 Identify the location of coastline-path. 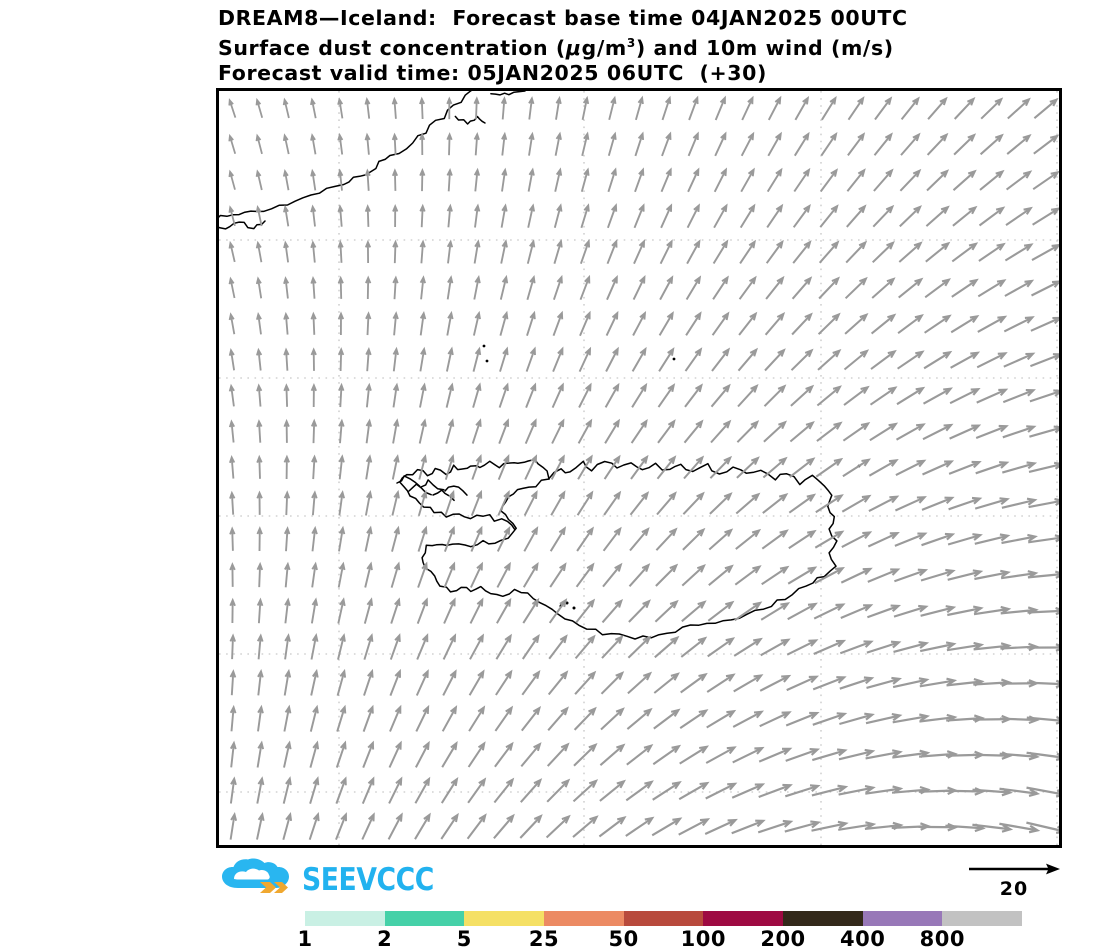
(629, 550).